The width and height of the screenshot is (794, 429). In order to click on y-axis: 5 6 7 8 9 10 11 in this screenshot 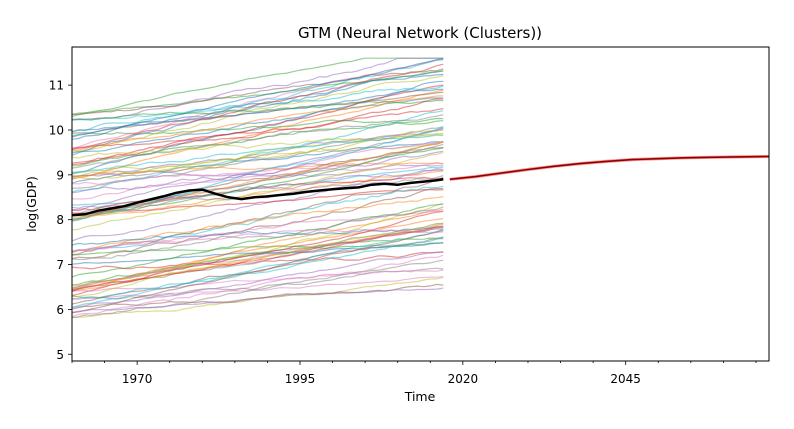, I will do `click(60, 220)`.